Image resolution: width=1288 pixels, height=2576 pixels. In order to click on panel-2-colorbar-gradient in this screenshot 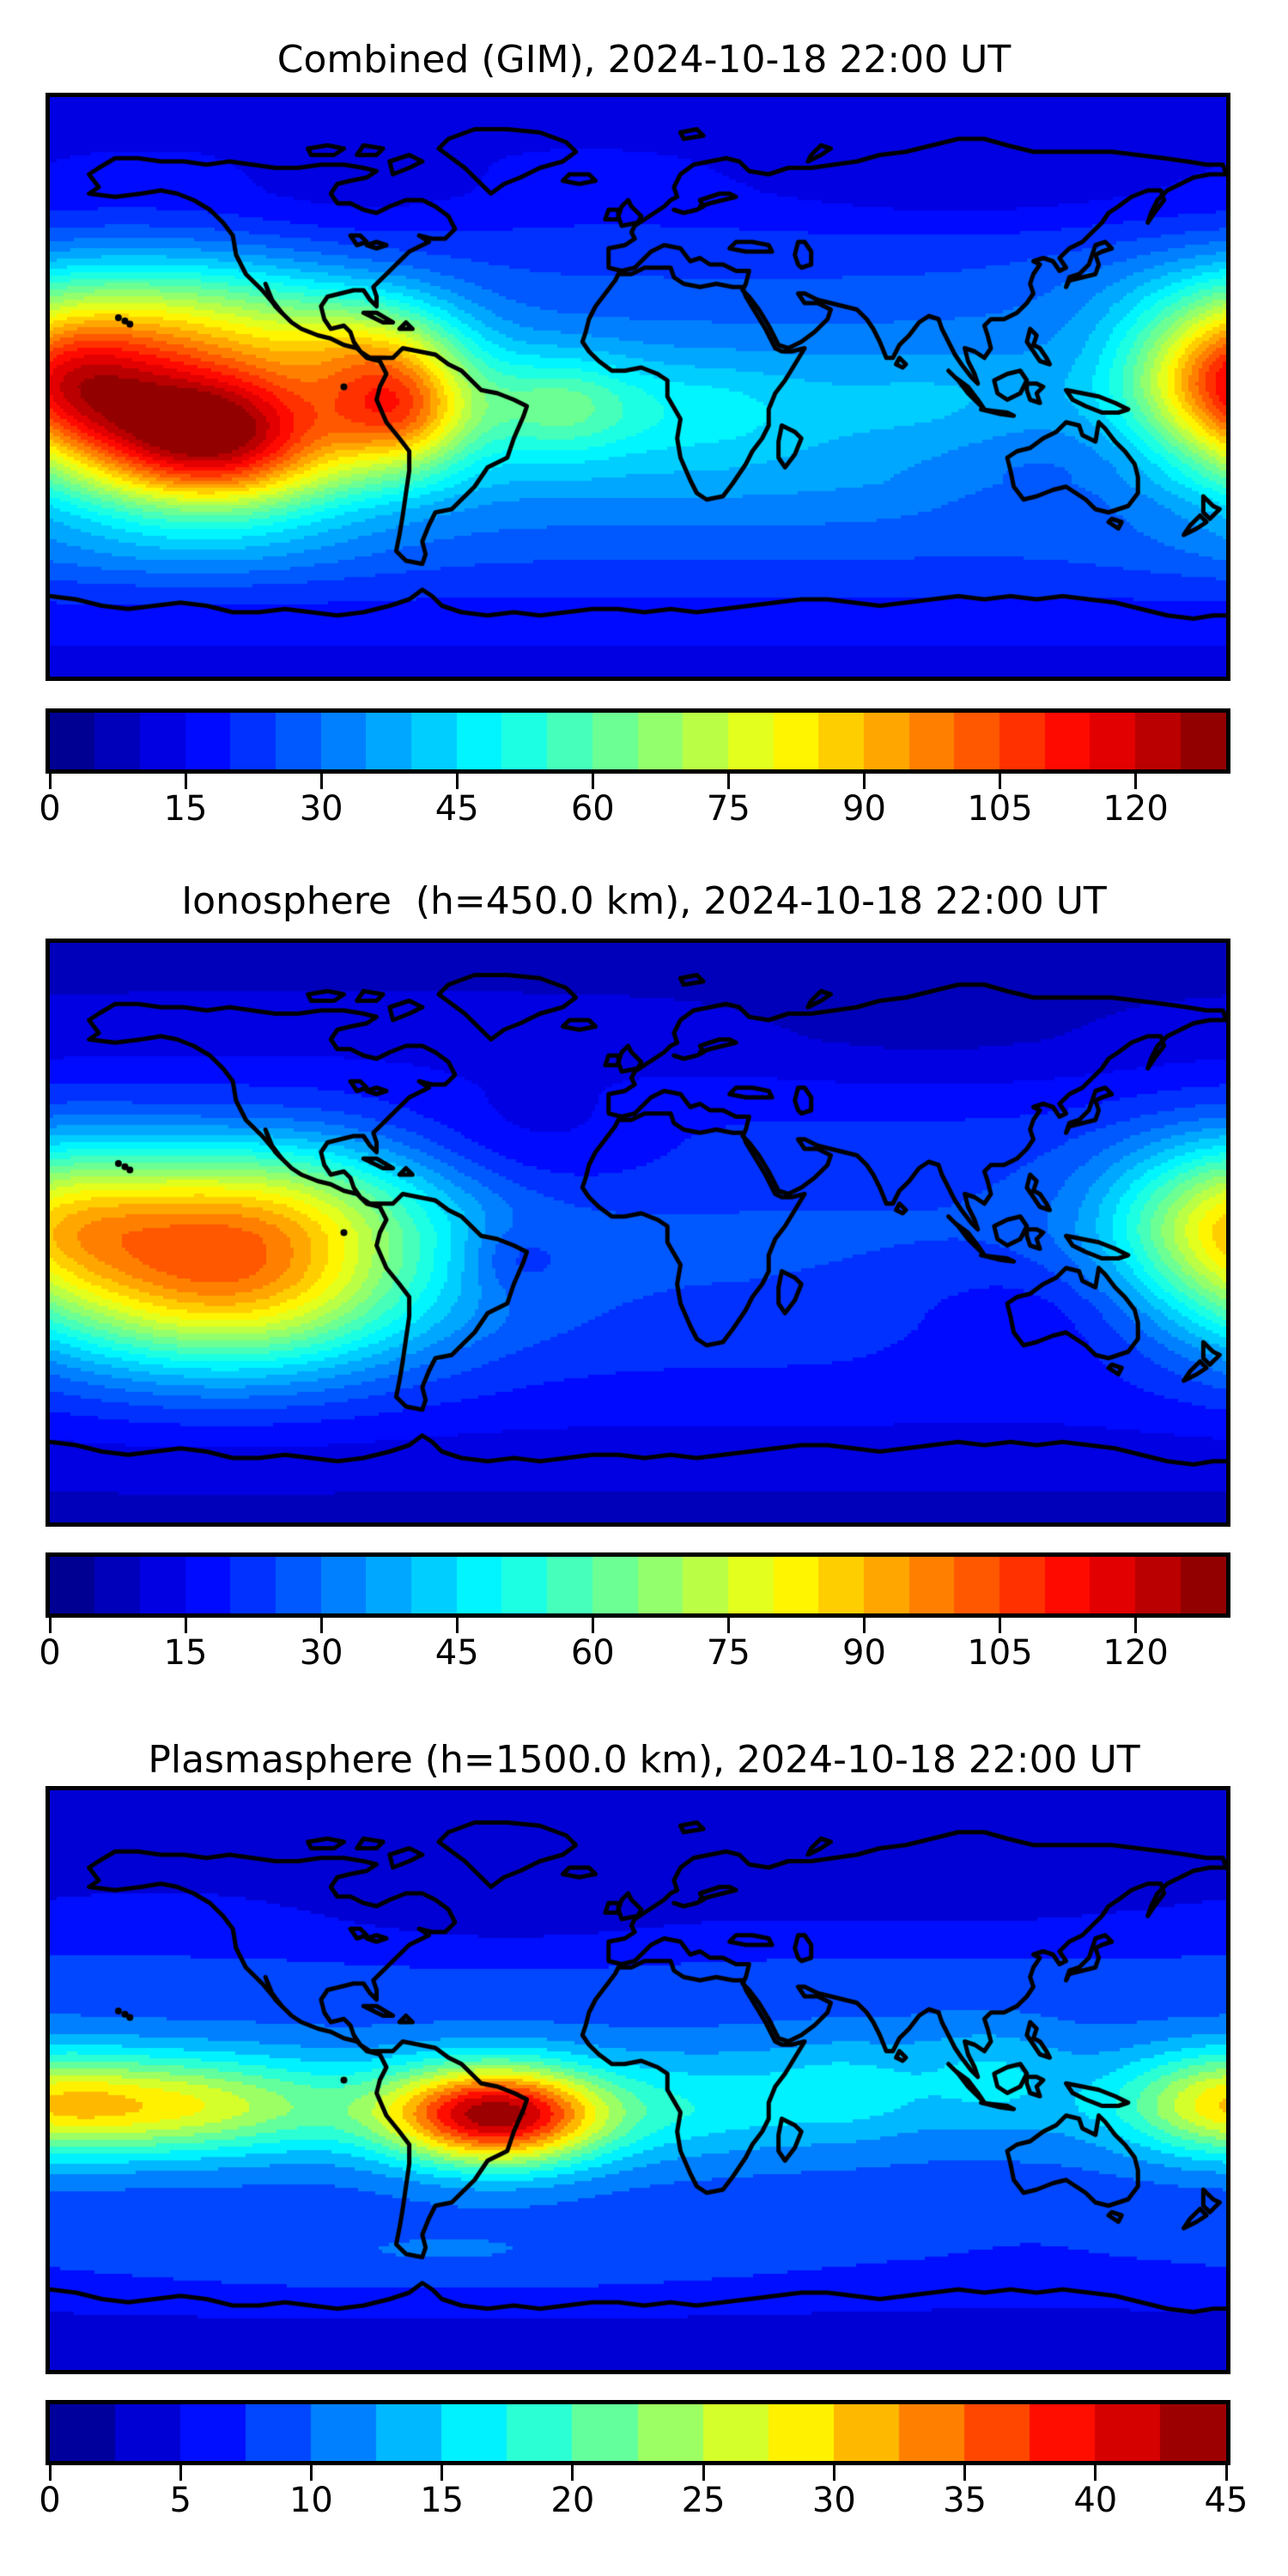, I will do `click(638, 1585)`.